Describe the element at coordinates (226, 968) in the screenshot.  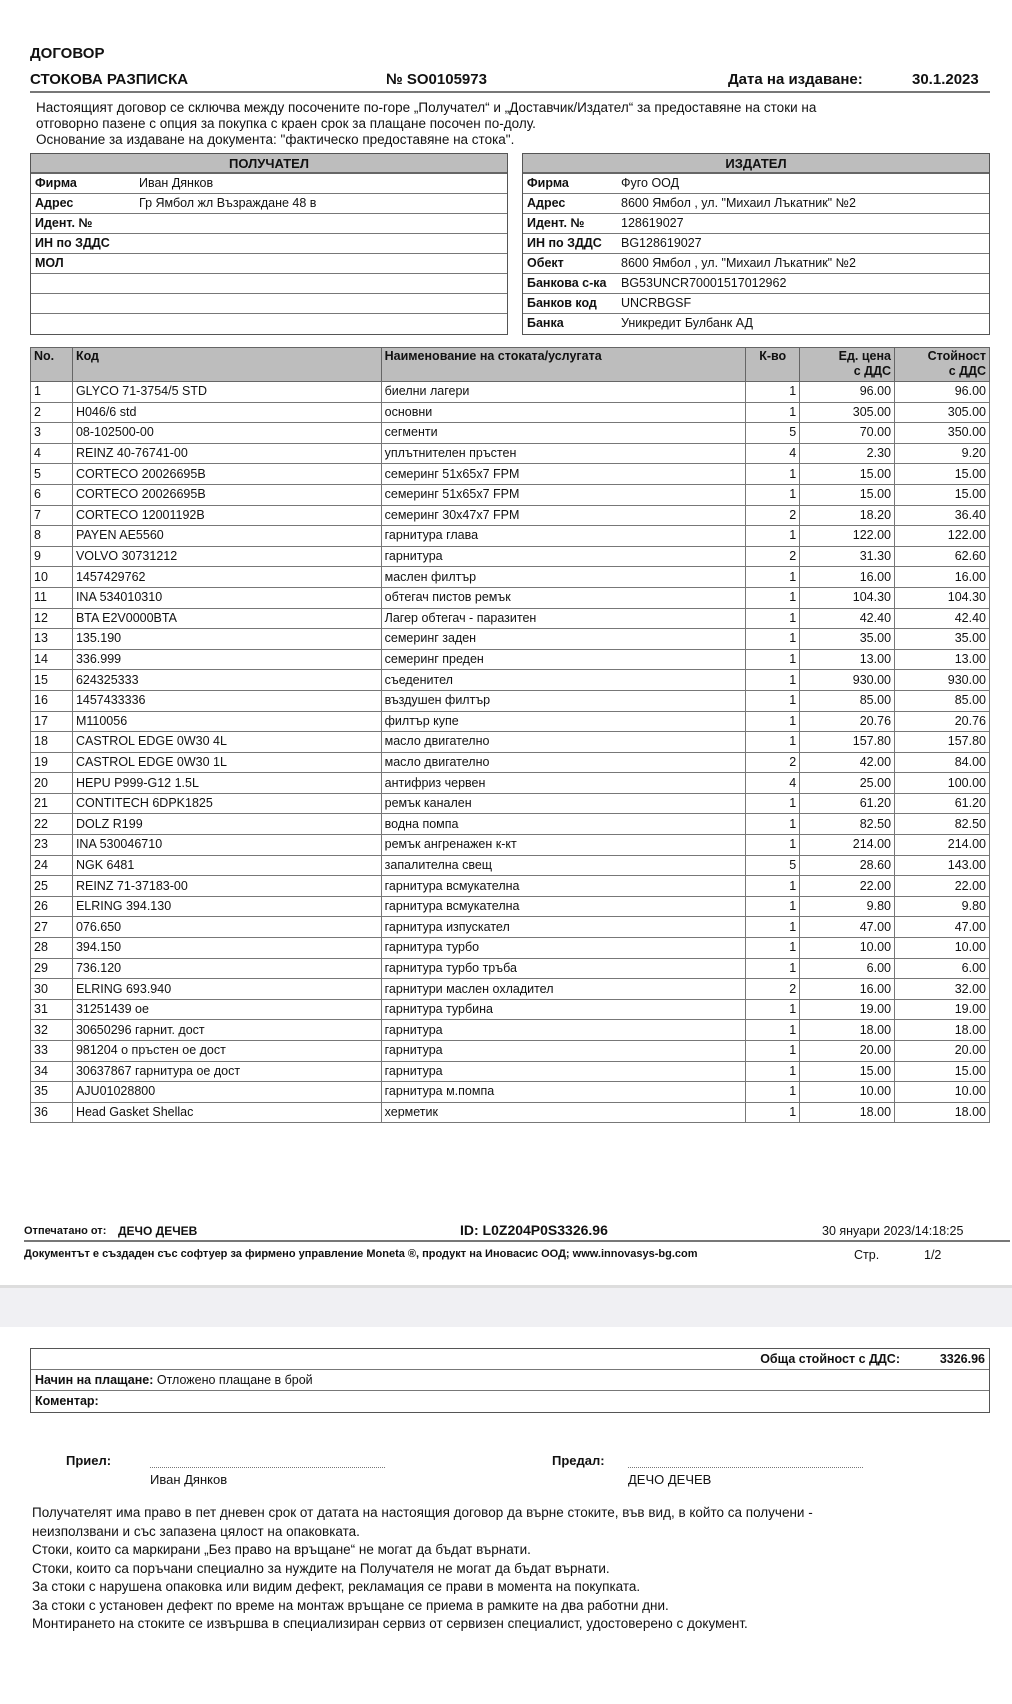
I see `table-cell: 736.120` at that location.